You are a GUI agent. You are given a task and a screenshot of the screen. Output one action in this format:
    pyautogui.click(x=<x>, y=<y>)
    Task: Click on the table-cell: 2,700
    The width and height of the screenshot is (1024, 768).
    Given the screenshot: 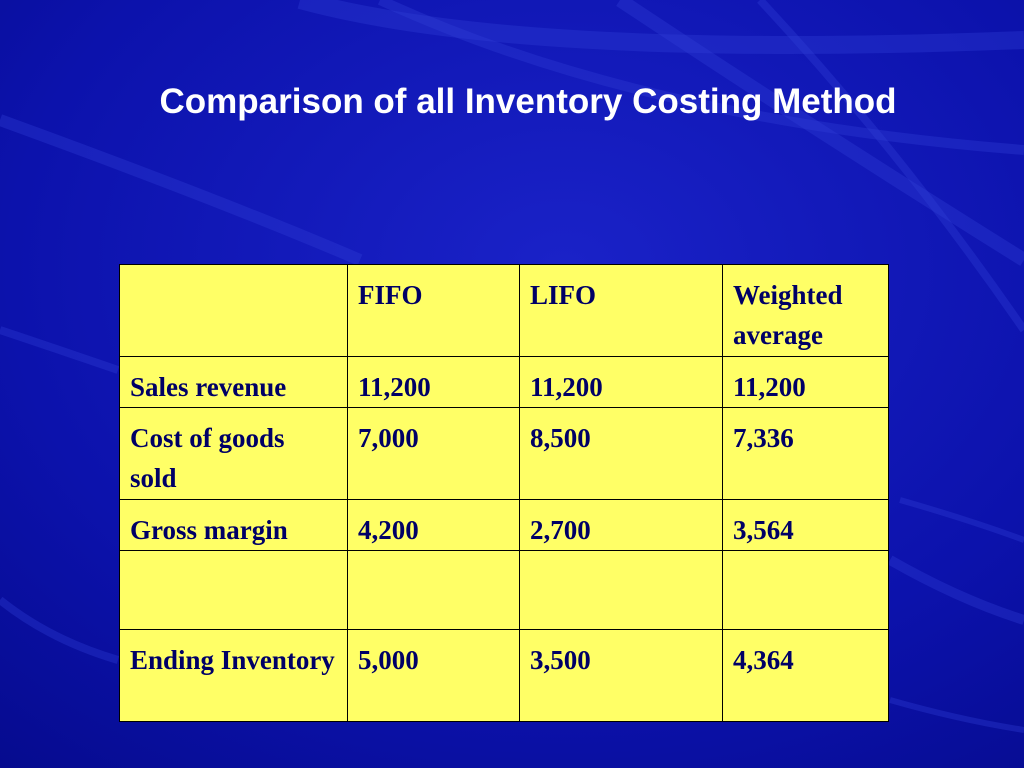 What is the action you would take?
    pyautogui.click(x=621, y=525)
    